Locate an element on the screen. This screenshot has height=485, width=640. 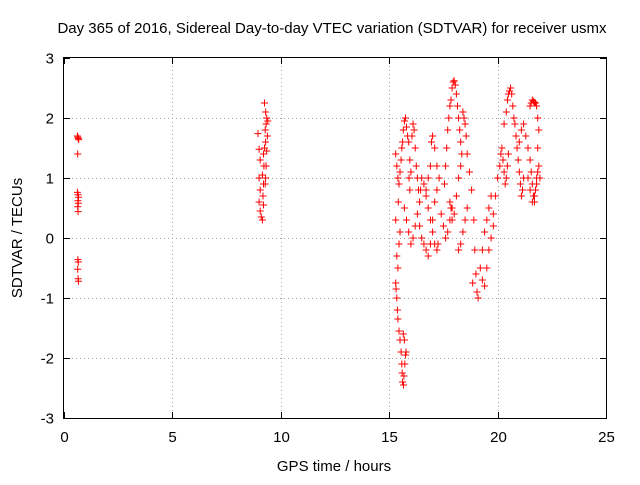
x-tick-label: 15 is located at coordinates (389, 437).